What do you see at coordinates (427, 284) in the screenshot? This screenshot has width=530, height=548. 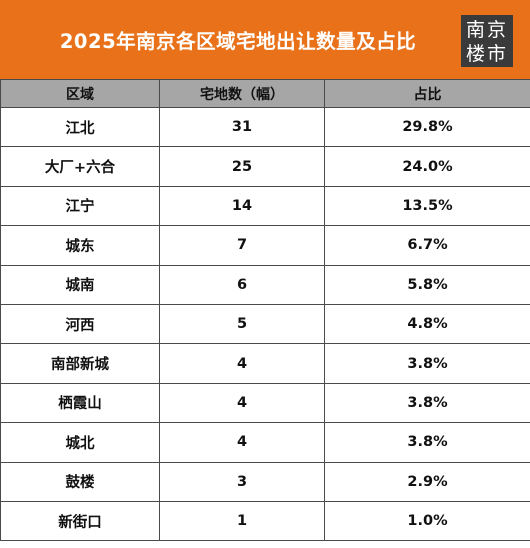 I see `share-cell: 5.8%` at bounding box center [427, 284].